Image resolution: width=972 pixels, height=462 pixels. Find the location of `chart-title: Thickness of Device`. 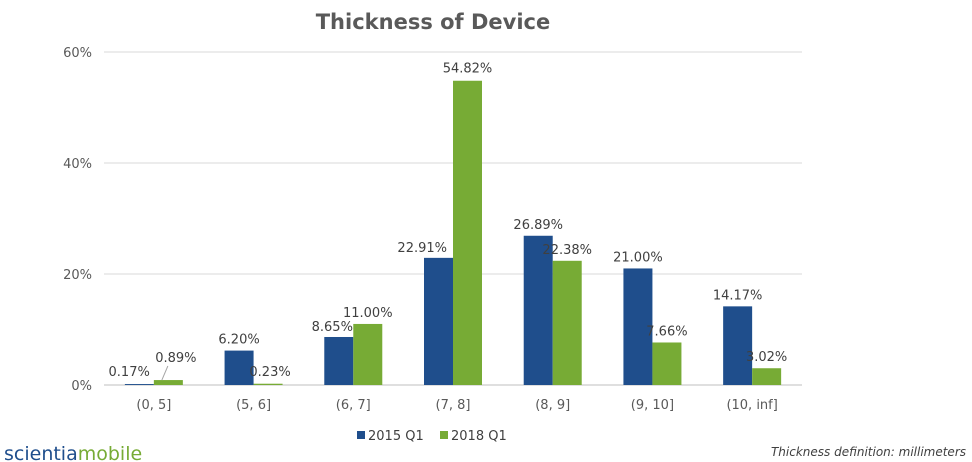

chart-title: Thickness of Device is located at coordinates (433, 22).